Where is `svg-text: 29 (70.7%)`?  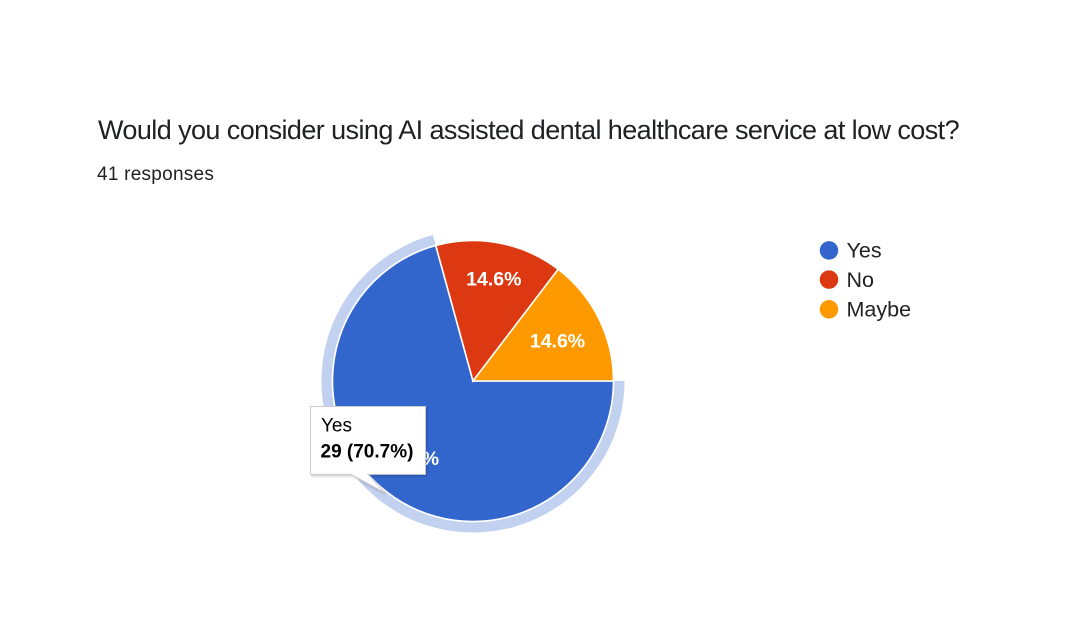
svg-text: 29 (70.7%) is located at coordinates (367, 452).